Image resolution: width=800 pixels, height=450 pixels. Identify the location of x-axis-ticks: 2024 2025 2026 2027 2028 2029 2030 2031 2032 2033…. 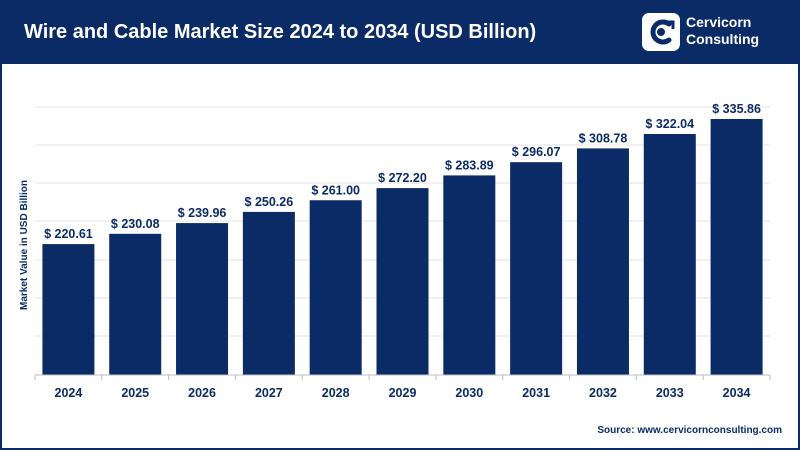
(402, 387).